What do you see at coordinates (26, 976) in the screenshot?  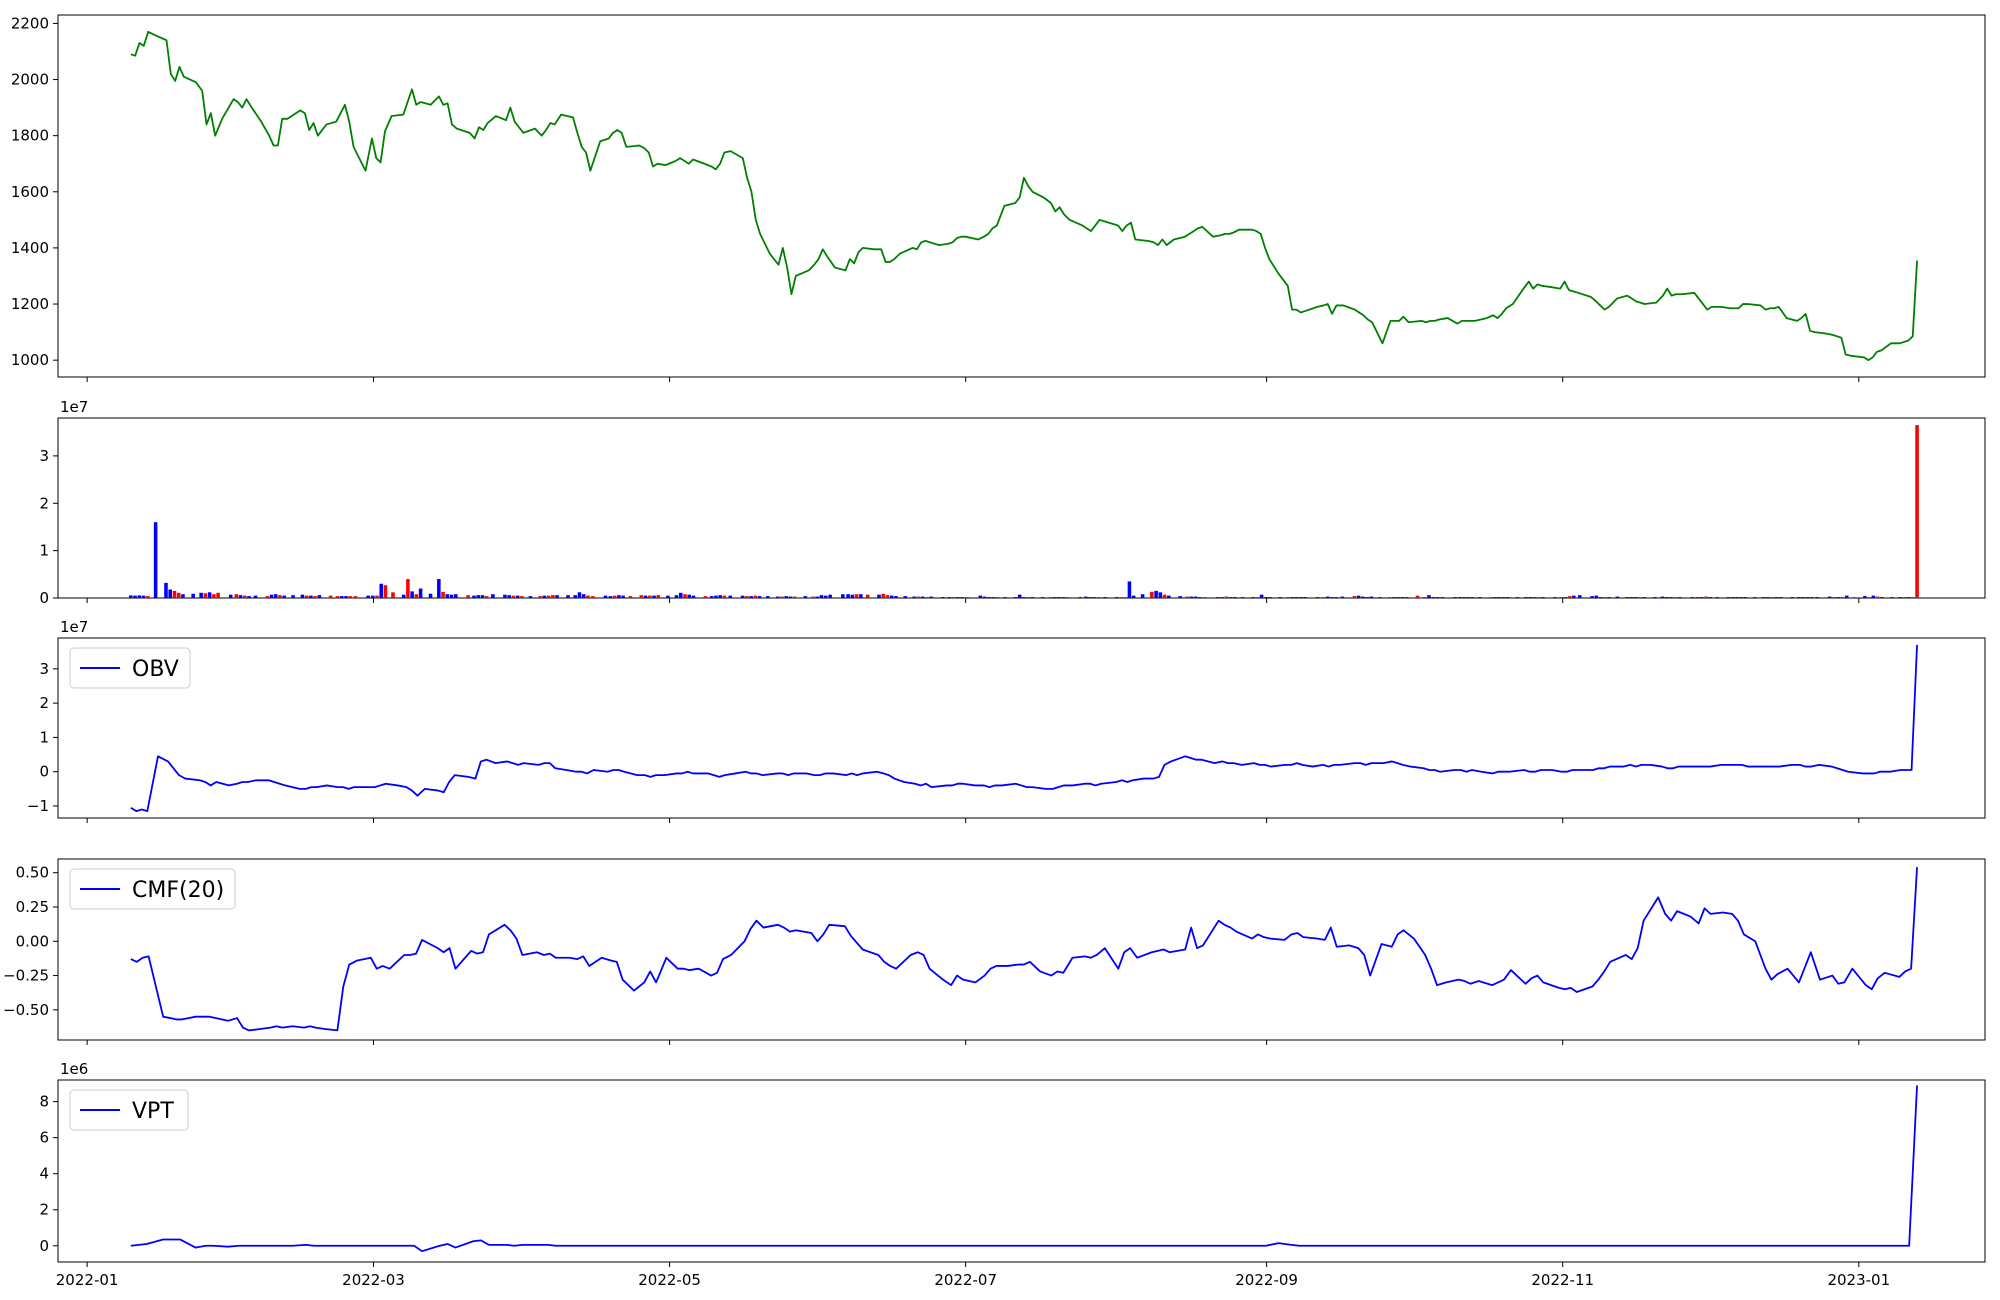 I see `cmf-ytick-label: −0.25` at bounding box center [26, 976].